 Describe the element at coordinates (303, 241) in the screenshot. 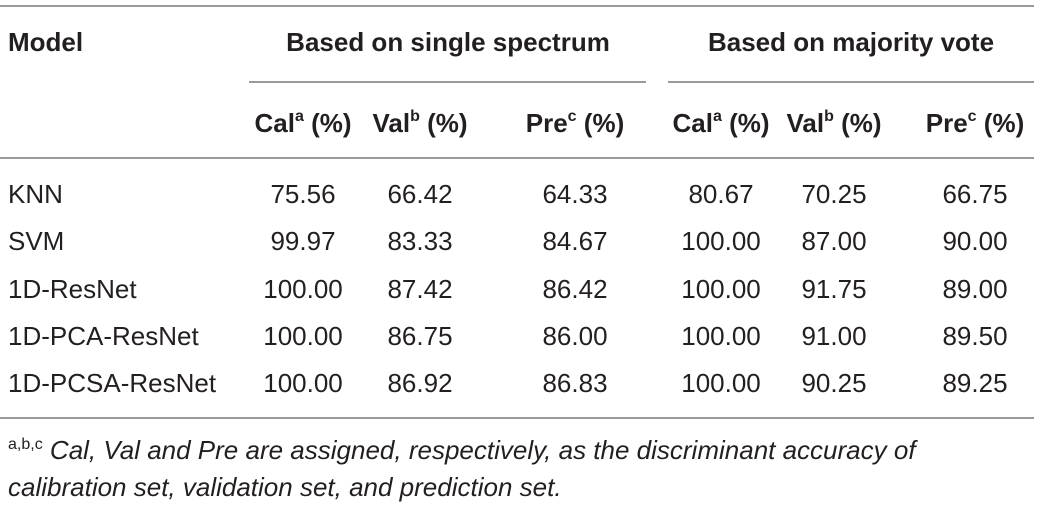

I see `value-cell: 99.97` at that location.